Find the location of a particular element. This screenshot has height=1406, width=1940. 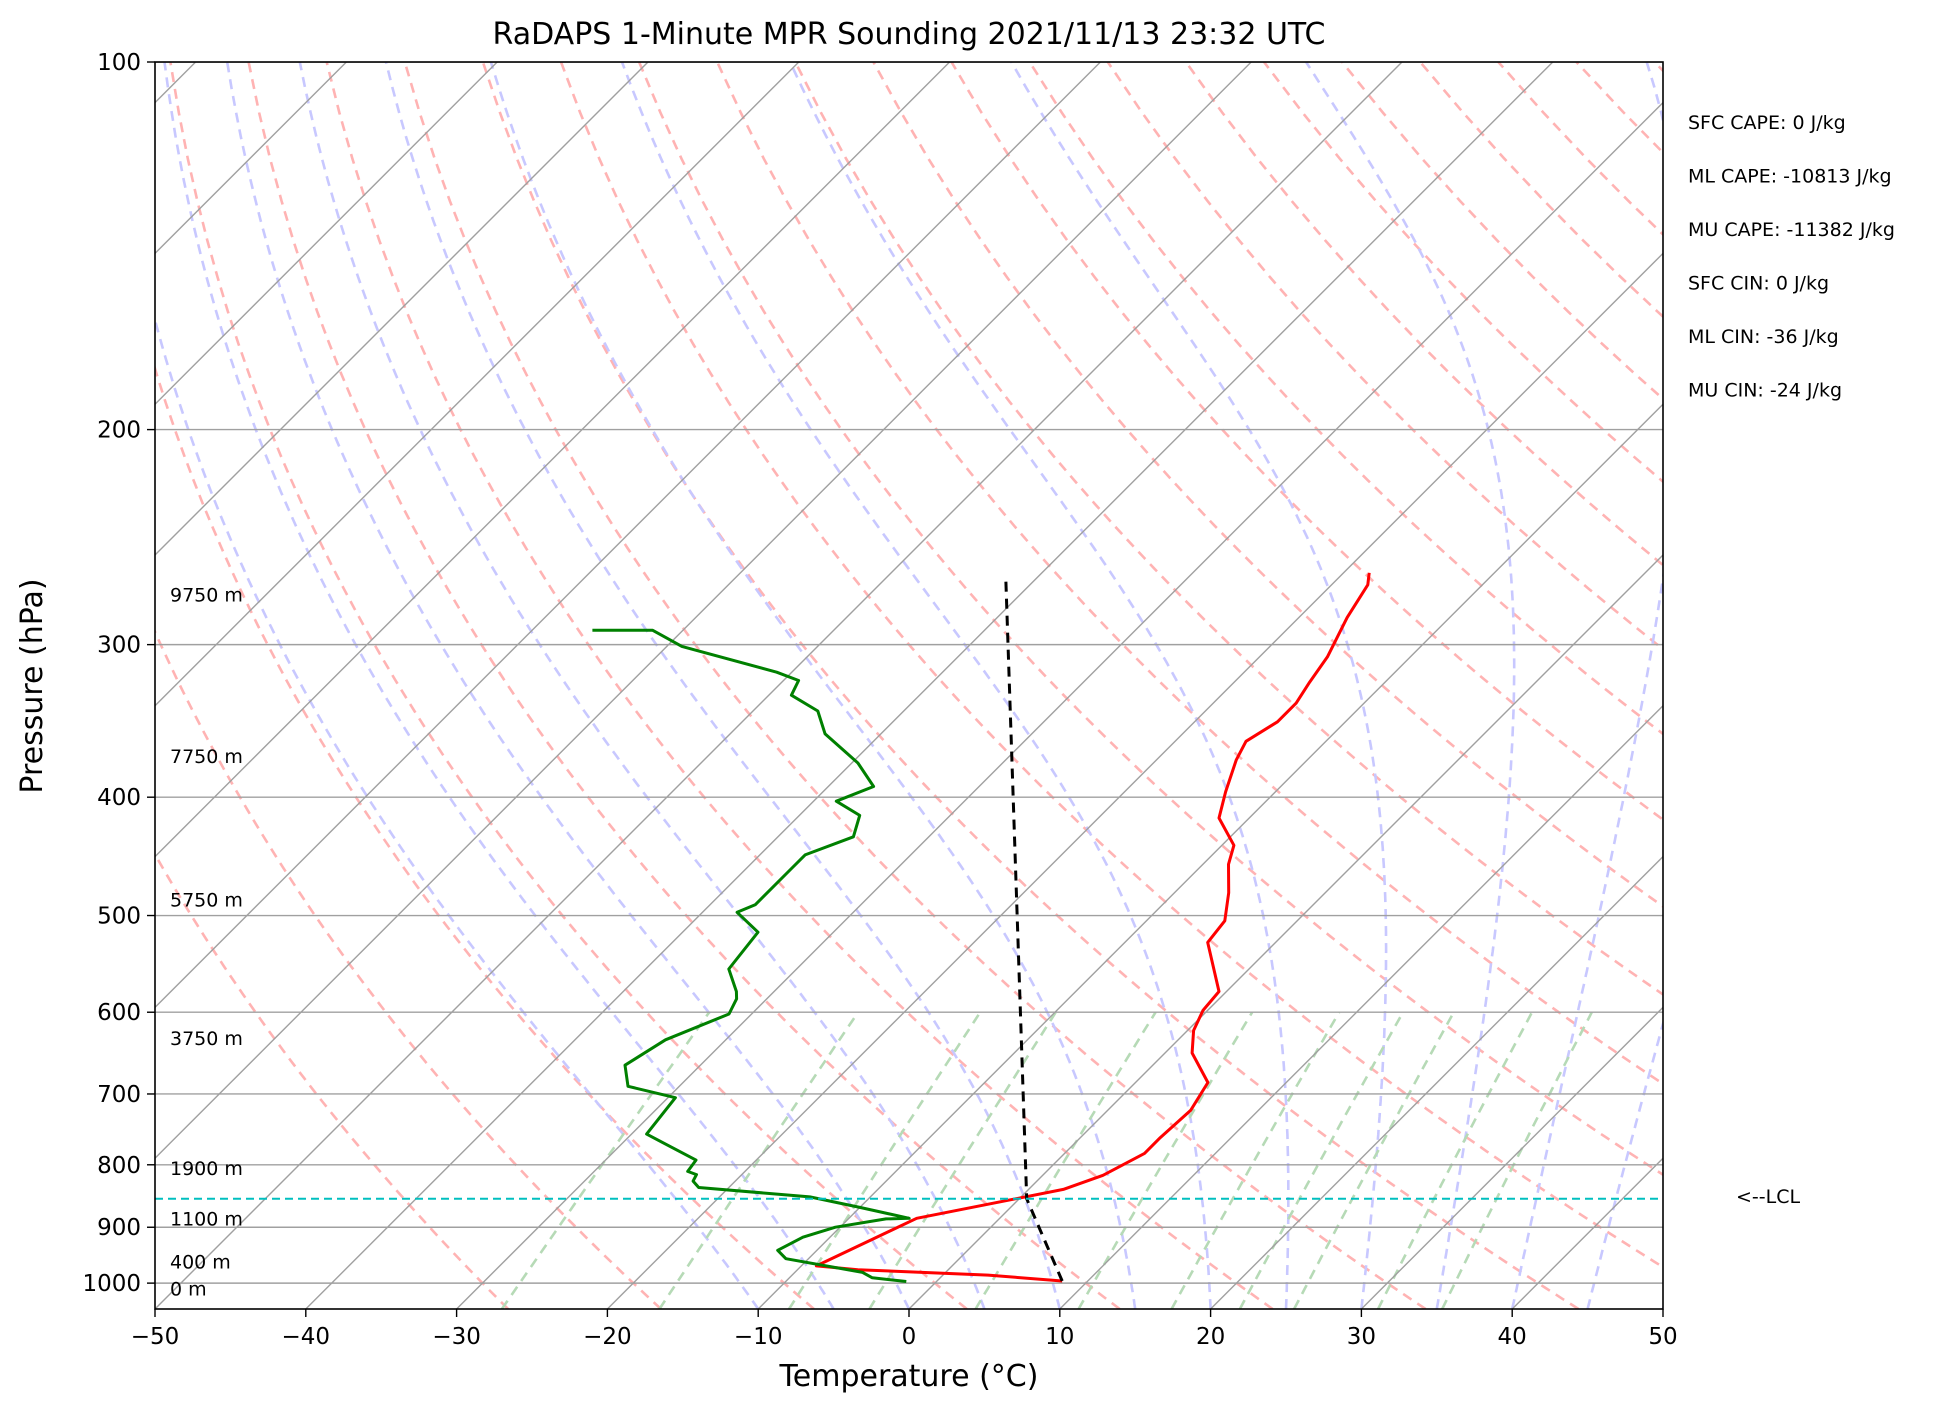

height-label: 5750 m is located at coordinates (206, 900).